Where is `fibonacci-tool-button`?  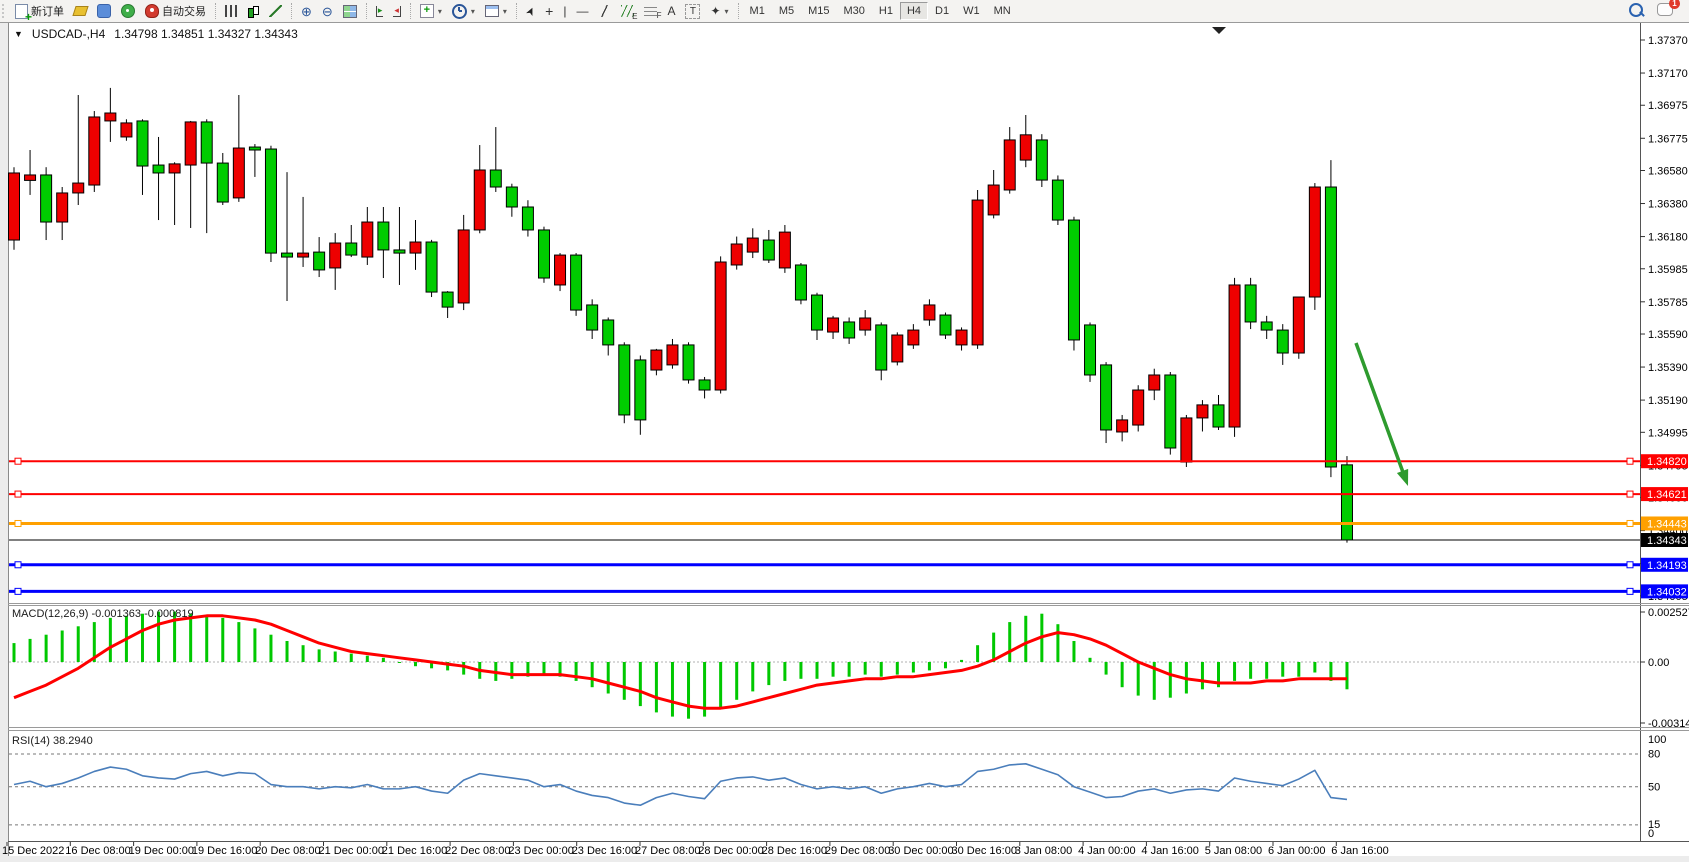
fibonacci-tool-button is located at coordinates (650, 11).